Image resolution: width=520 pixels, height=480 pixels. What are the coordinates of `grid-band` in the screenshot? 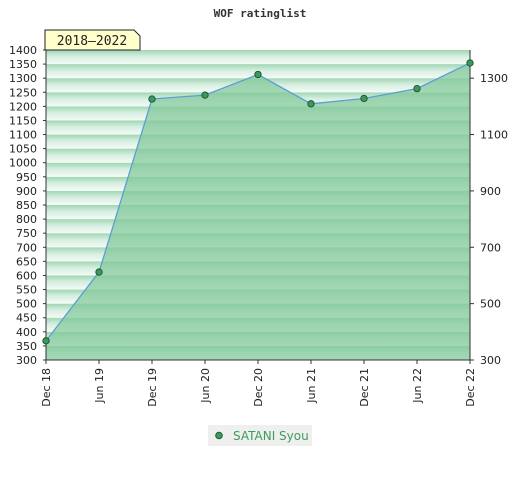 It's located at (258, 57).